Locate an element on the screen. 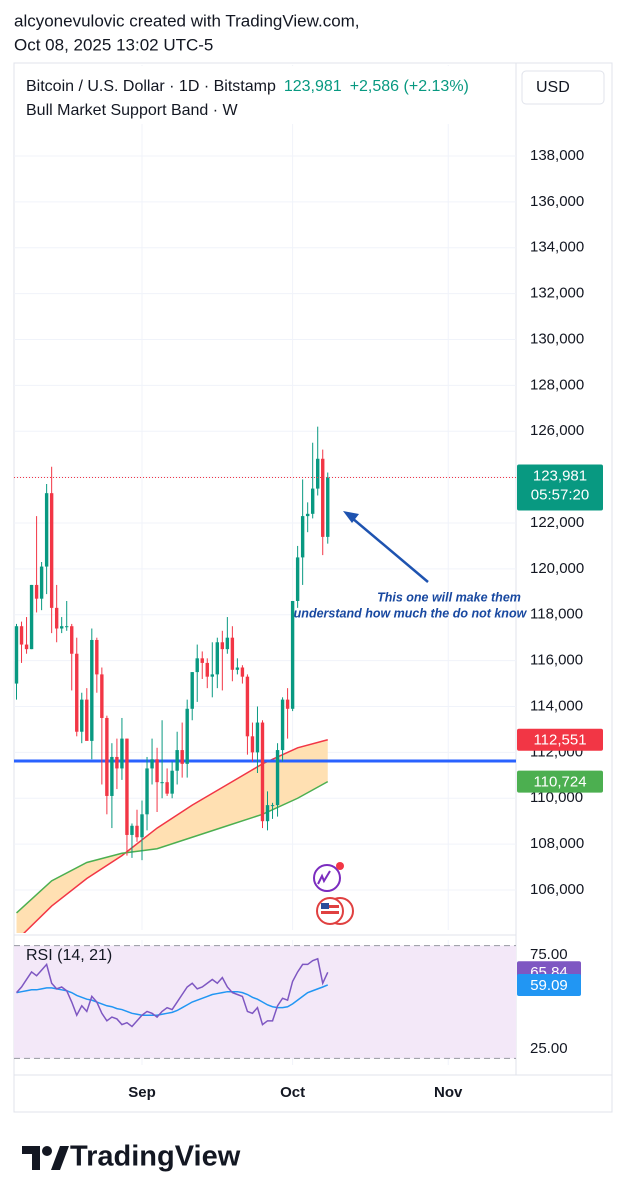 The width and height of the screenshot is (627, 1200). arrow is located at coordinates (386, 547).